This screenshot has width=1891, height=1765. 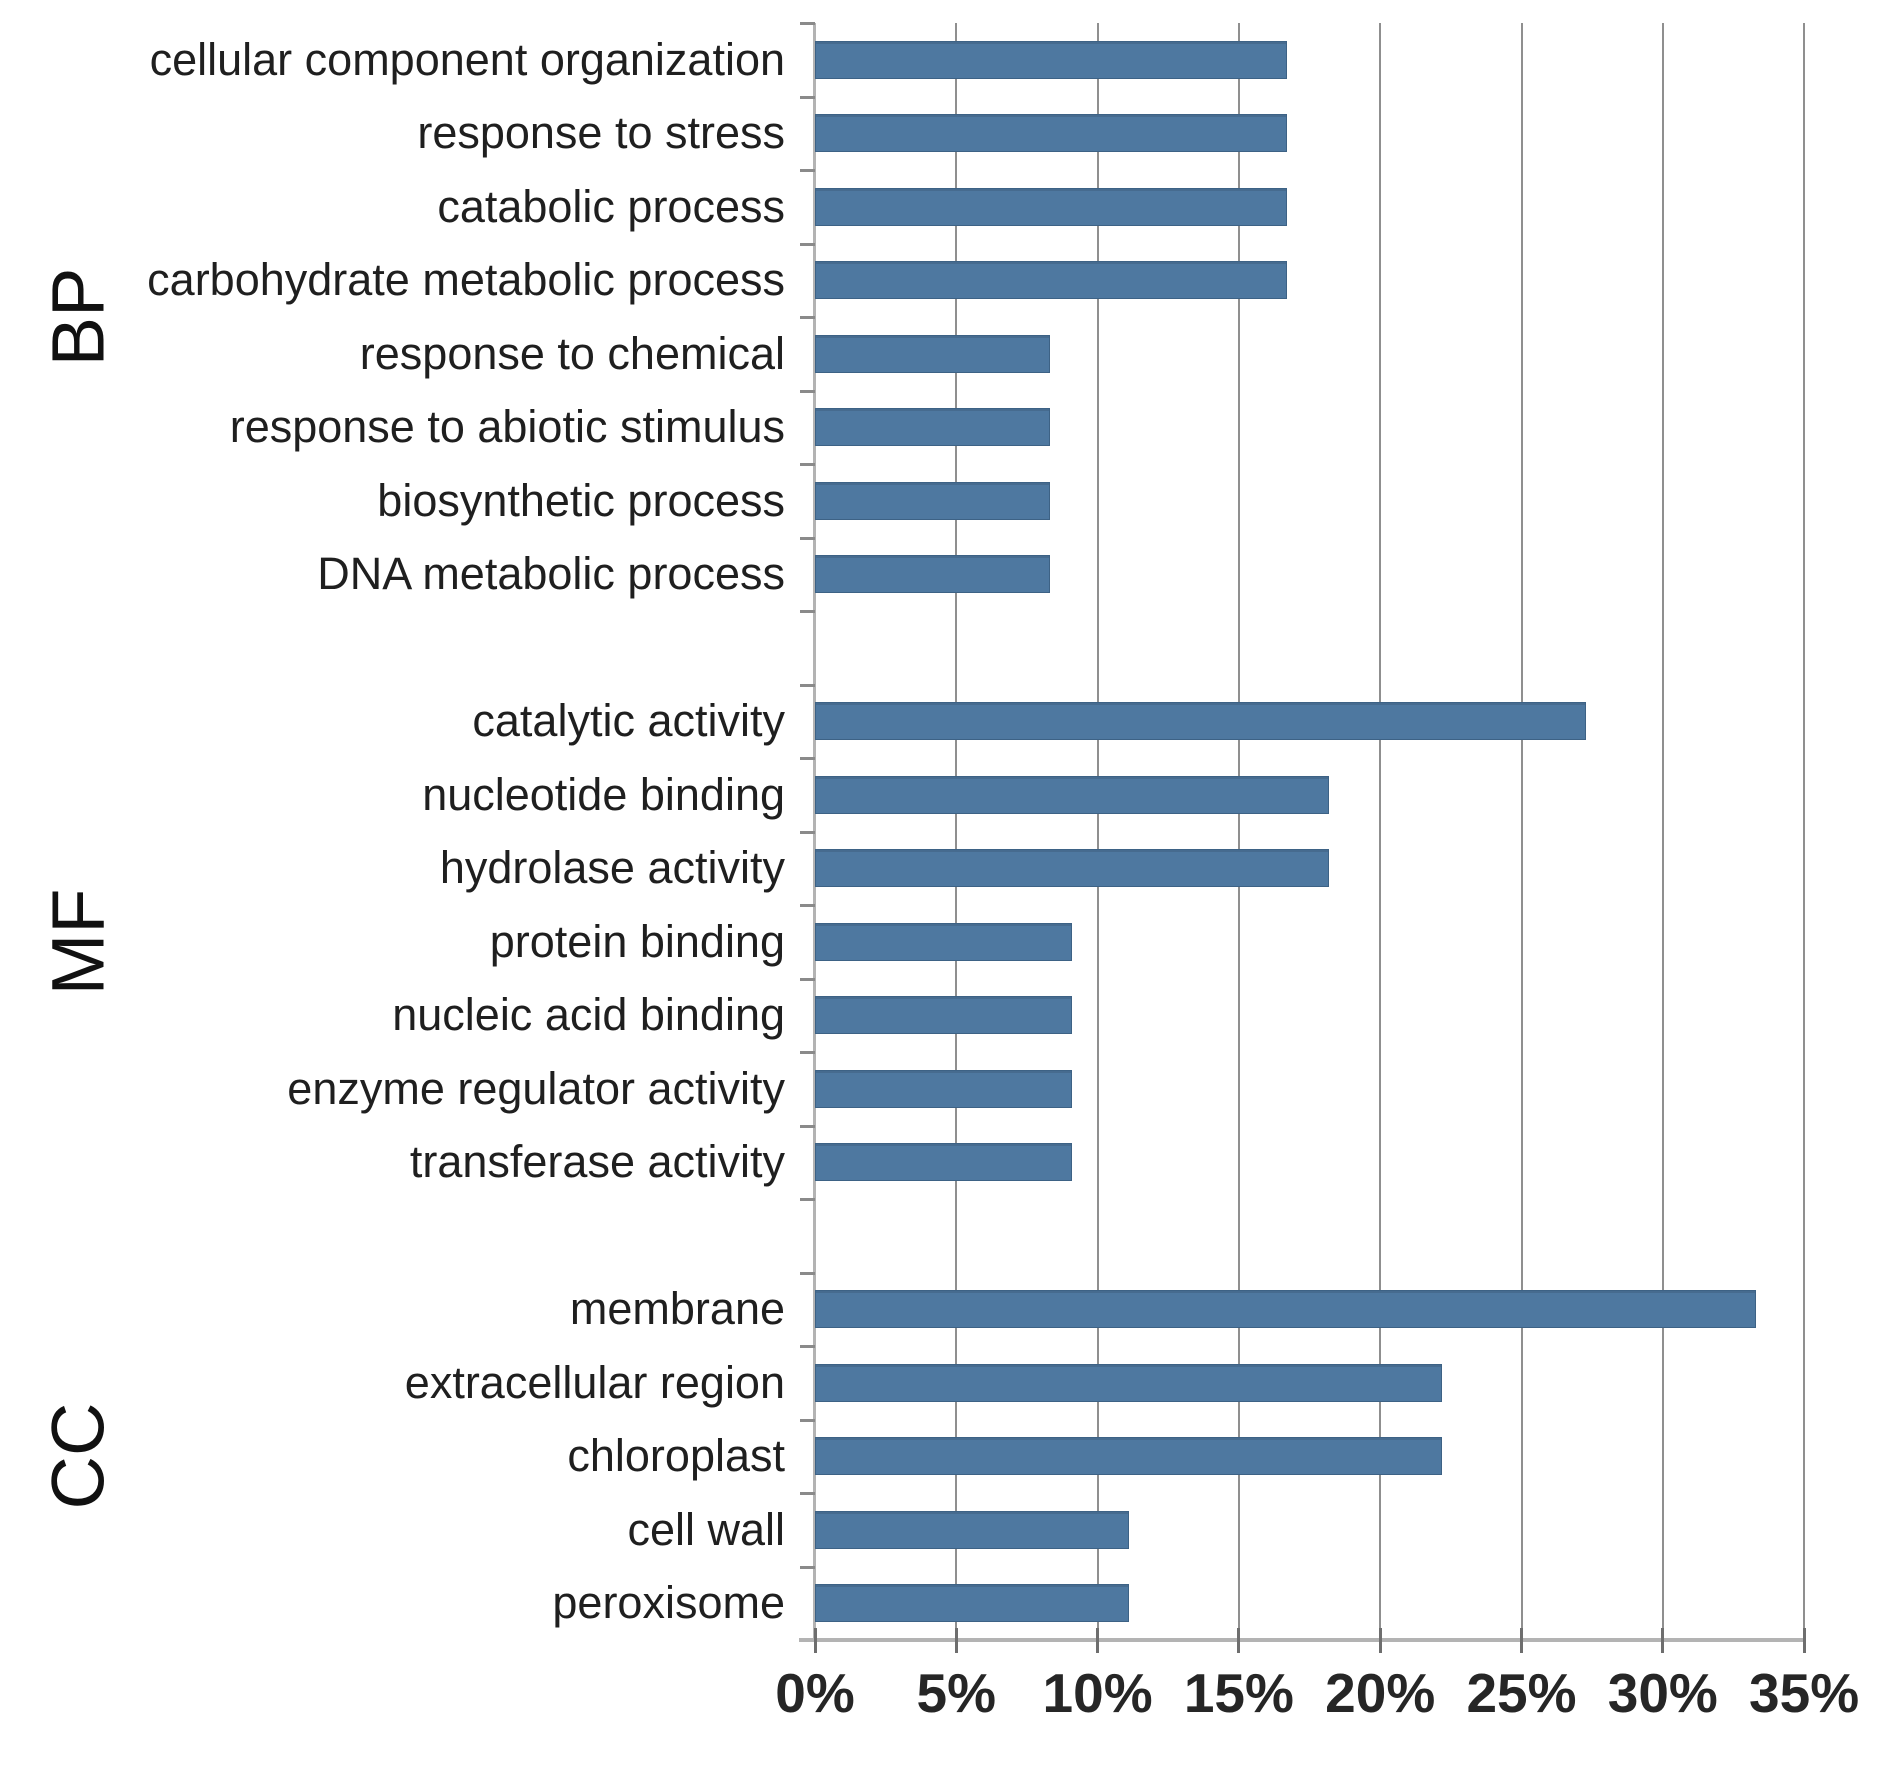 What do you see at coordinates (551, 574) in the screenshot?
I see `bar-label: DNA metabolic process` at bounding box center [551, 574].